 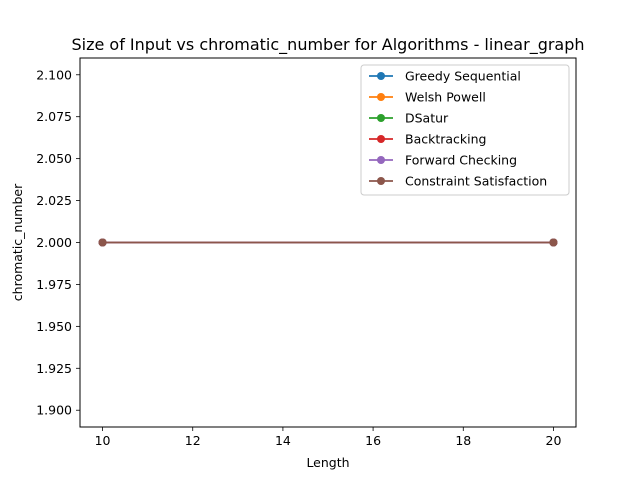 What do you see at coordinates (54, 368) in the screenshot?
I see `y-tick-label: 1.925` at bounding box center [54, 368].